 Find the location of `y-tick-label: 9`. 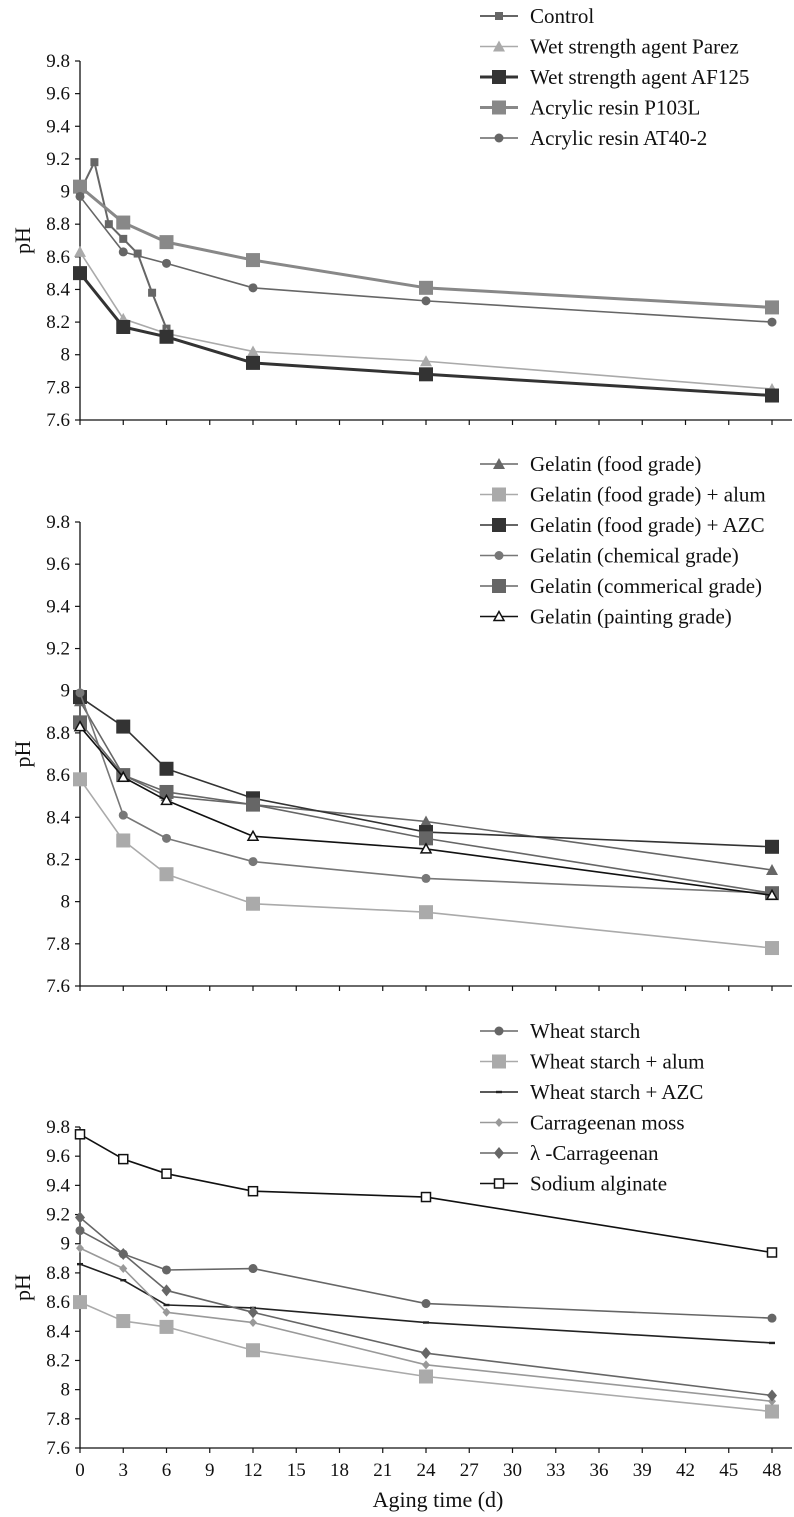

y-tick-label: 9 is located at coordinates (66, 192).